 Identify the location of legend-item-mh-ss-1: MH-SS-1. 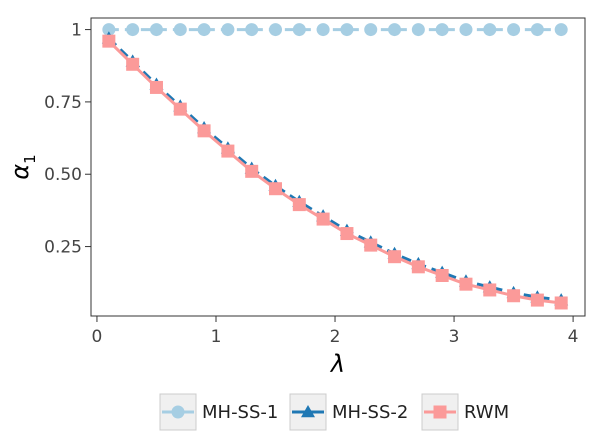
(218, 412).